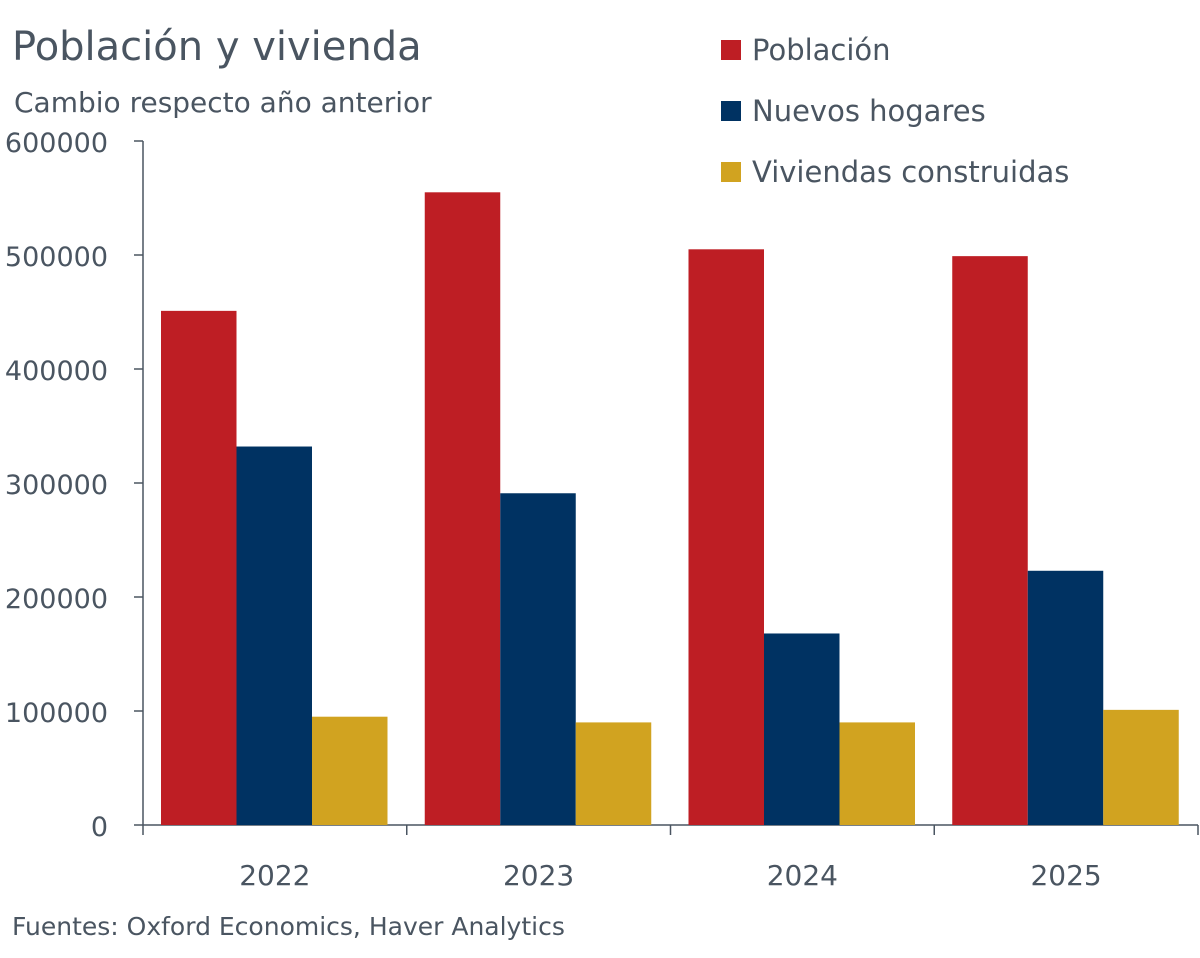 The width and height of the screenshot is (1200, 958). I want to click on bar-viviendas-construidas-2024, so click(877, 773).